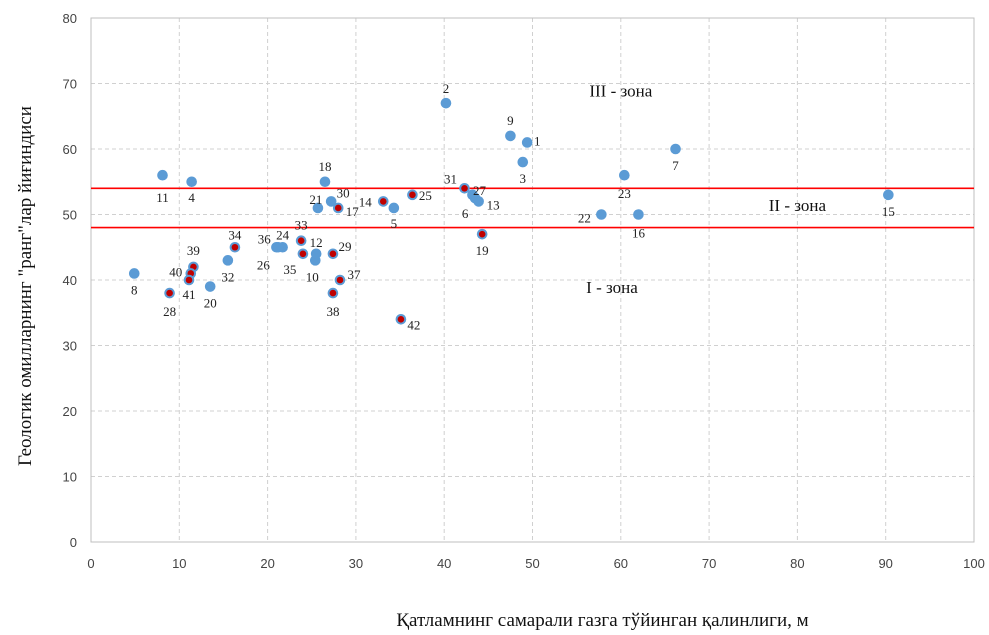 The width and height of the screenshot is (989, 635). Describe the element at coordinates (312, 276) in the screenshot. I see `point-label: 10` at that location.